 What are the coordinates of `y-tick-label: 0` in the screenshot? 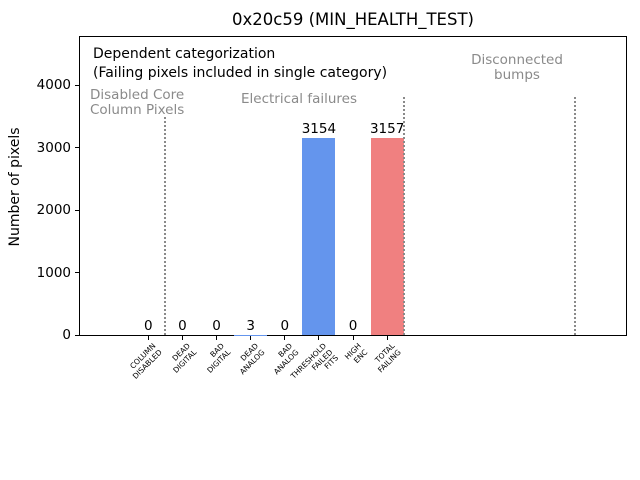 It's located at (66, 335).